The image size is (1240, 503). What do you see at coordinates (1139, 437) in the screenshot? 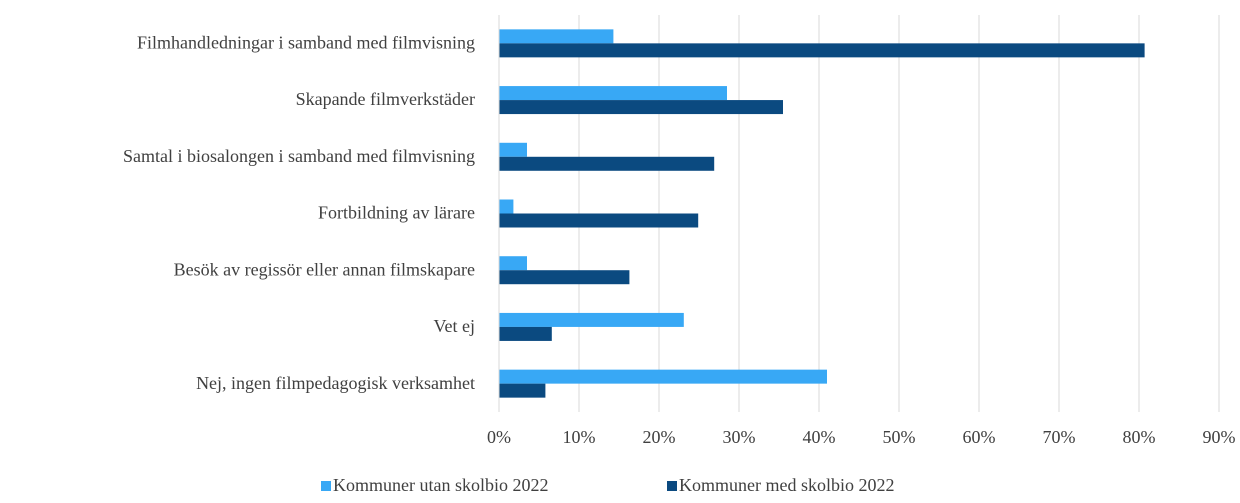
I see `x-tick-label: 80%` at bounding box center [1139, 437].